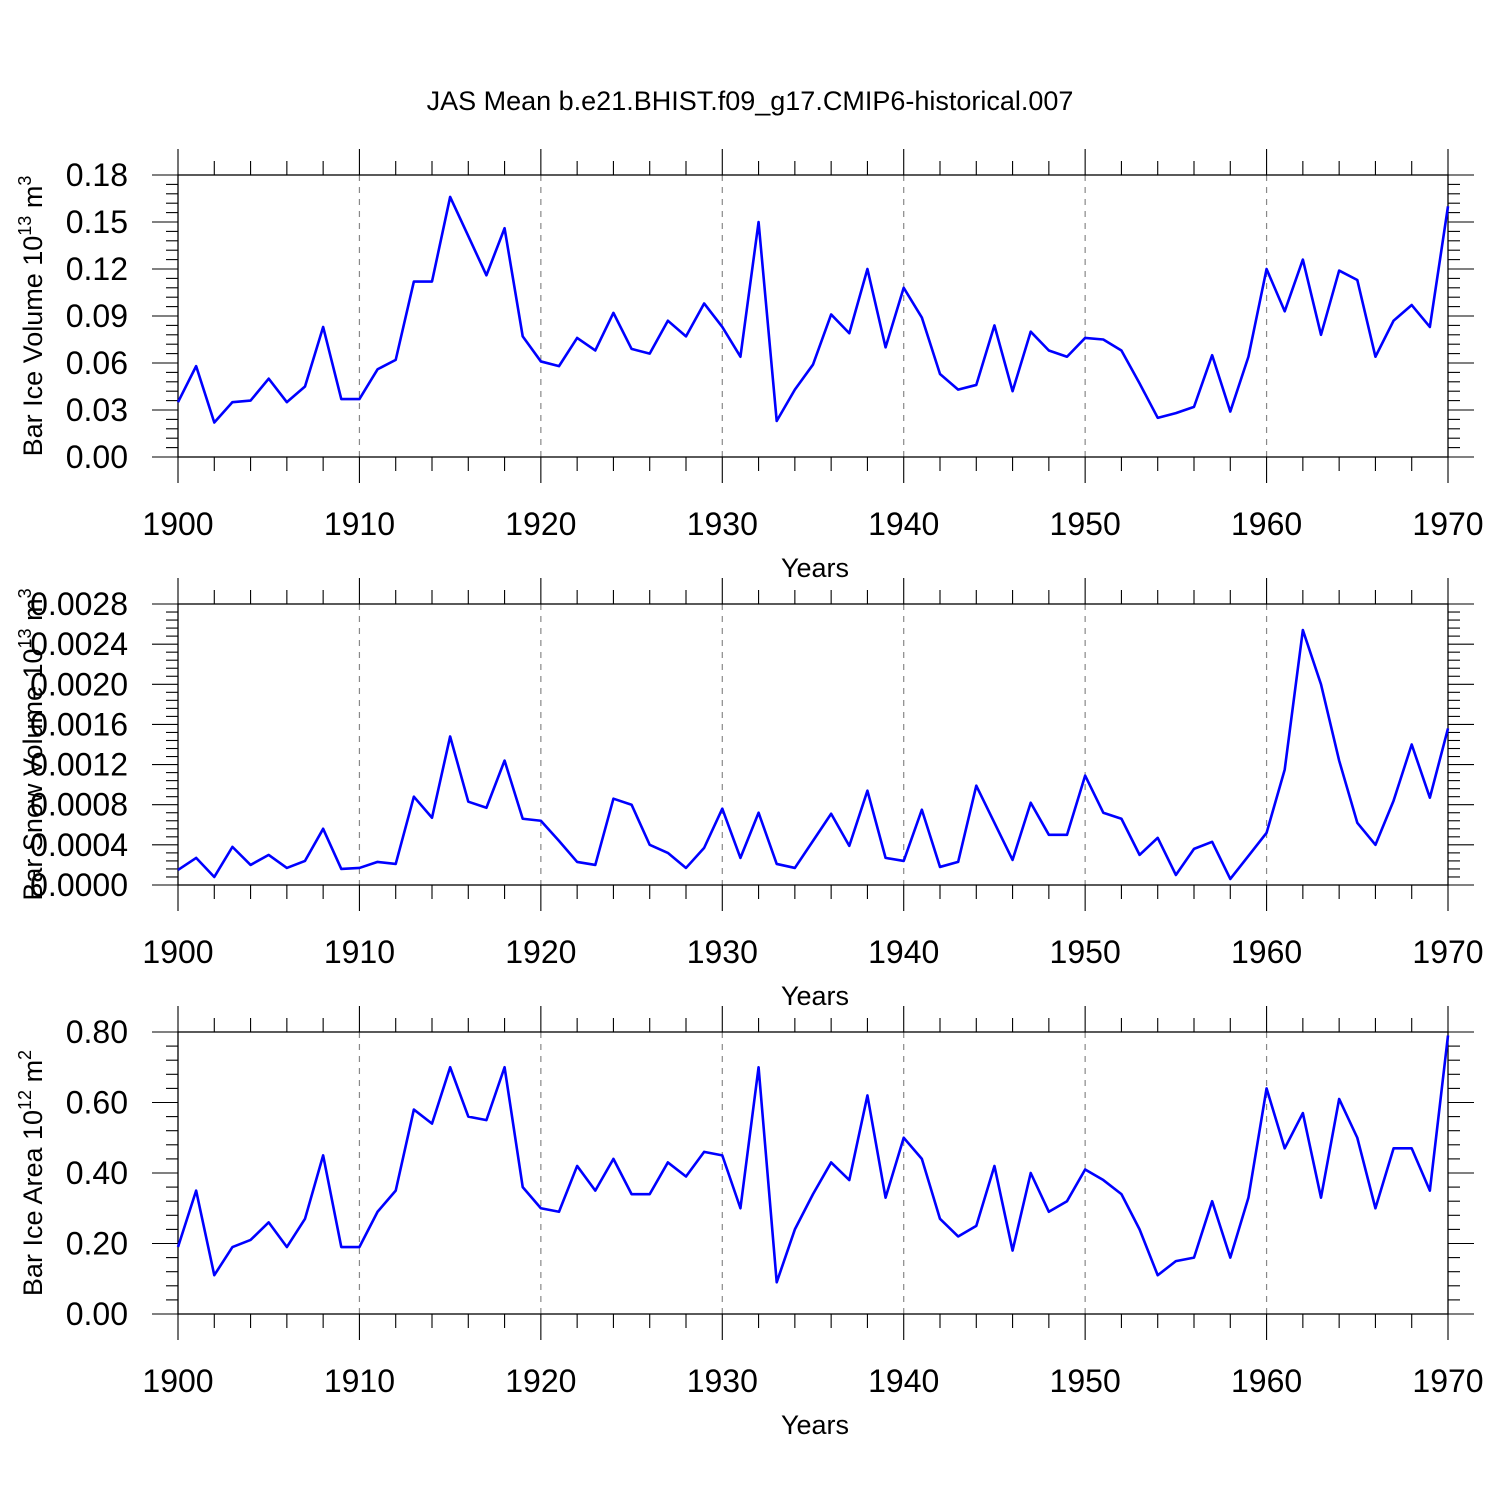 This screenshot has width=1500, height=1500. Describe the element at coordinates (97, 1244) in the screenshot. I see `y-tick-label: 0.20` at that location.